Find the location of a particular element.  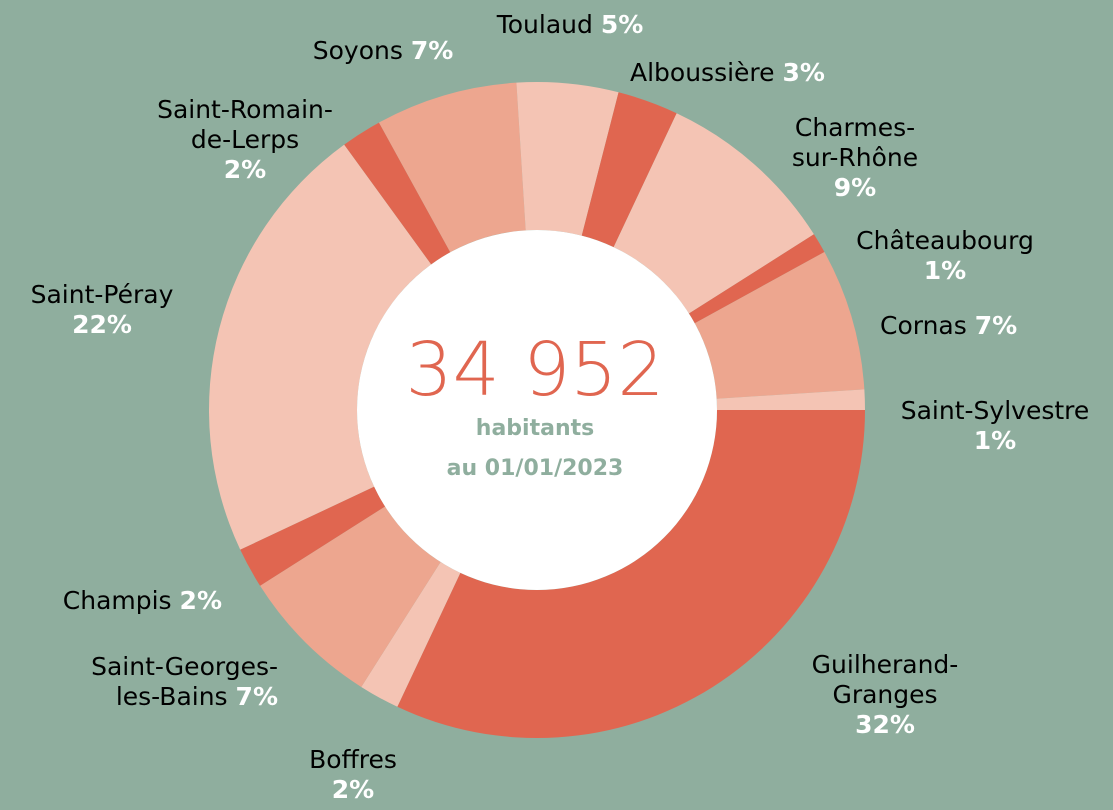

name: Saint-Sylvestre is located at coordinates (995, 410).